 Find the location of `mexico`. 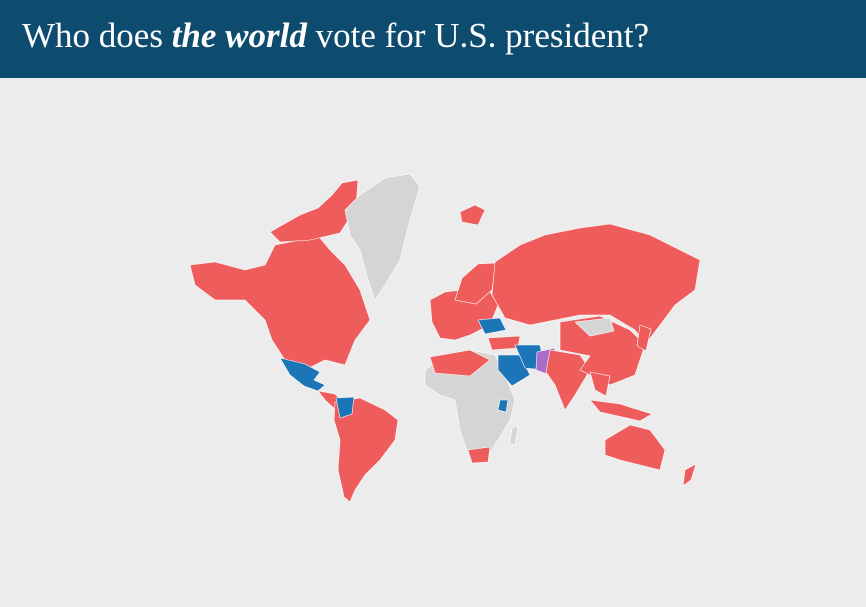

mexico is located at coordinates (302, 374).